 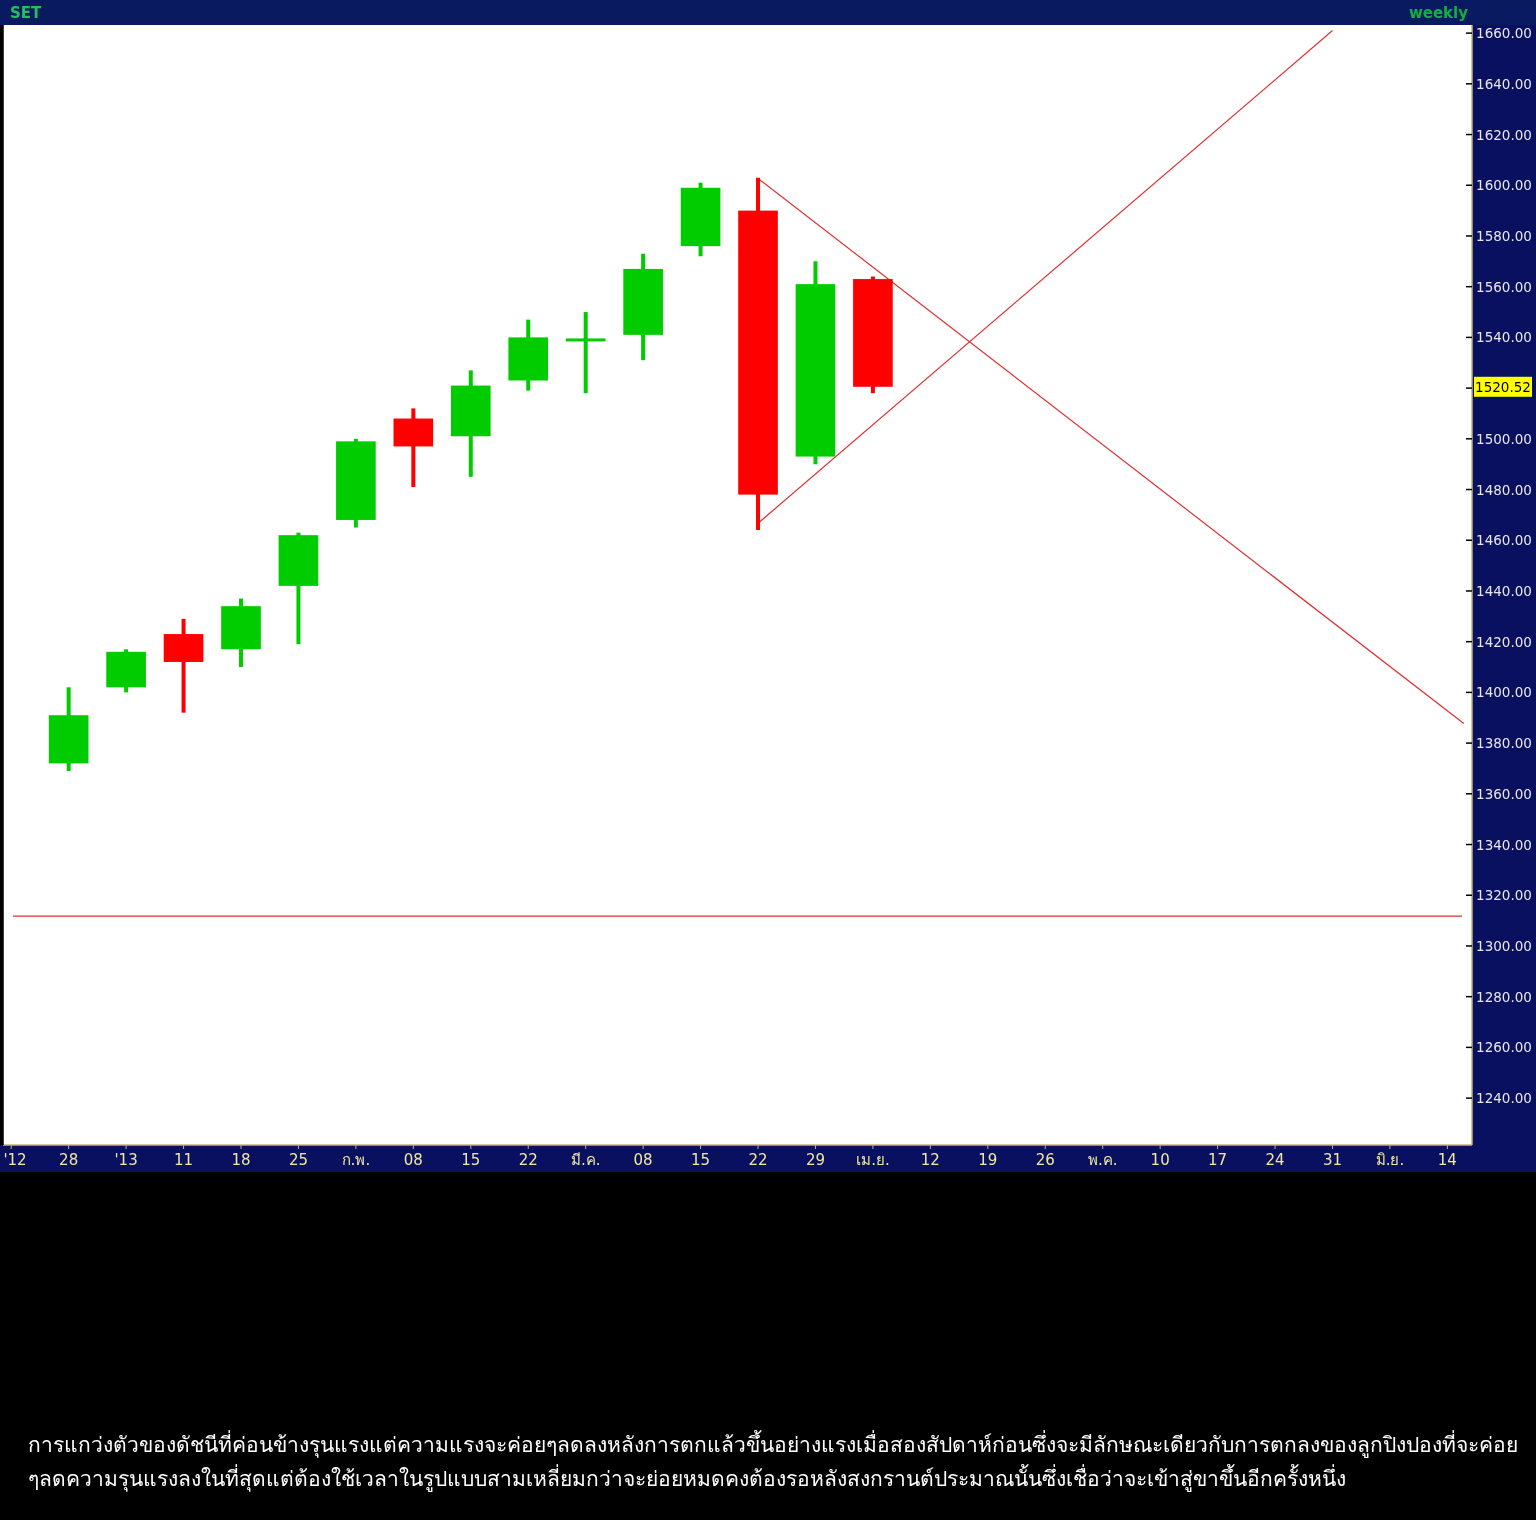 What do you see at coordinates (1332, 1160) in the screenshot?
I see `x-tick-label: 31` at bounding box center [1332, 1160].